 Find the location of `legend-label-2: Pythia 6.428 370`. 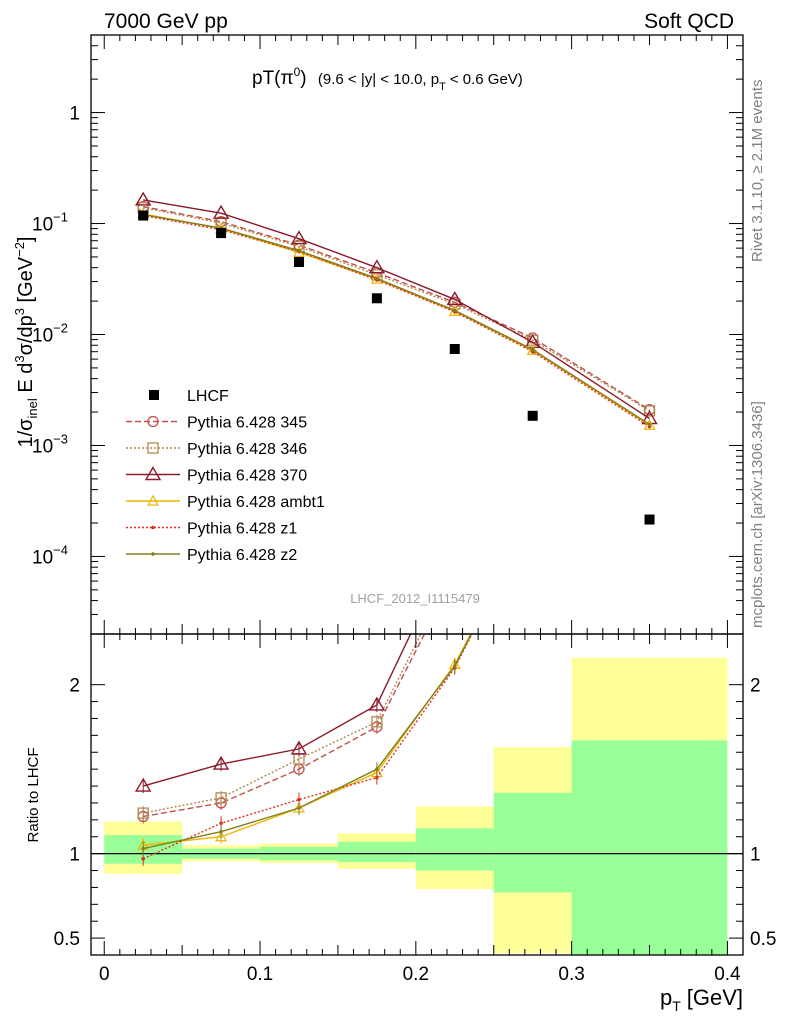

legend-label-2: Pythia 6.428 370 is located at coordinates (247, 476).